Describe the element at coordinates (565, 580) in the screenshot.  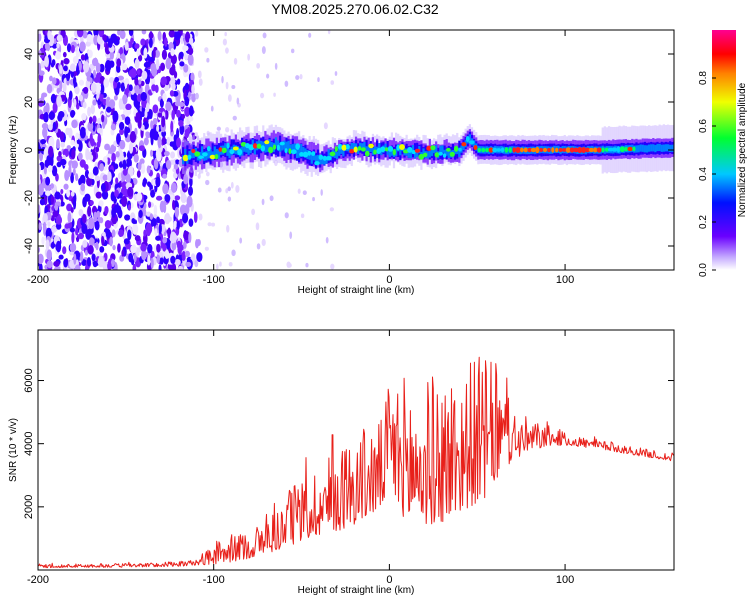
I see `x-tick-label: 100` at that location.